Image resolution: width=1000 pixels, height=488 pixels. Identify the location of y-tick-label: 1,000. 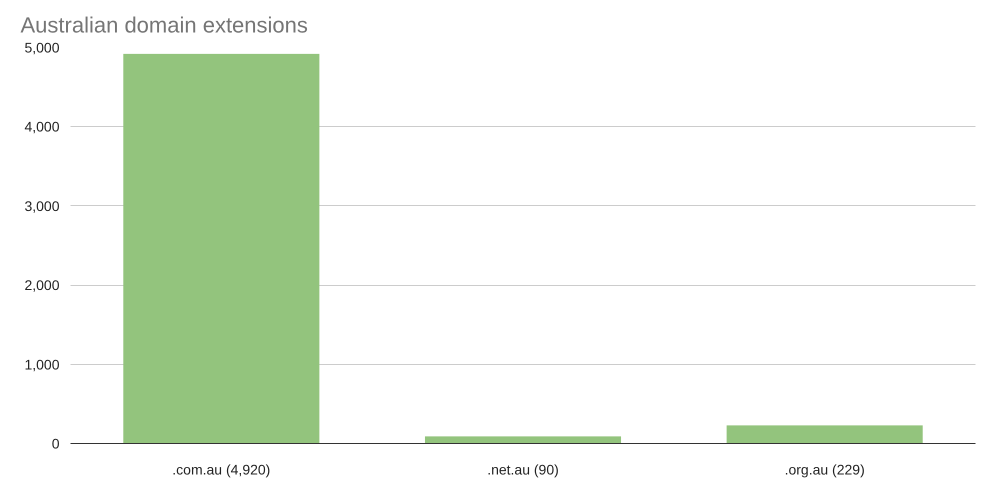
(42, 364).